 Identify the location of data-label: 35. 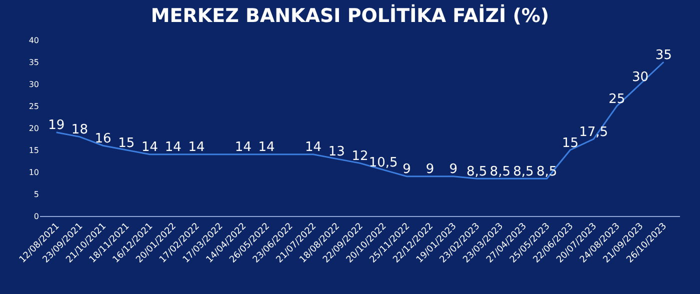
(663, 55).